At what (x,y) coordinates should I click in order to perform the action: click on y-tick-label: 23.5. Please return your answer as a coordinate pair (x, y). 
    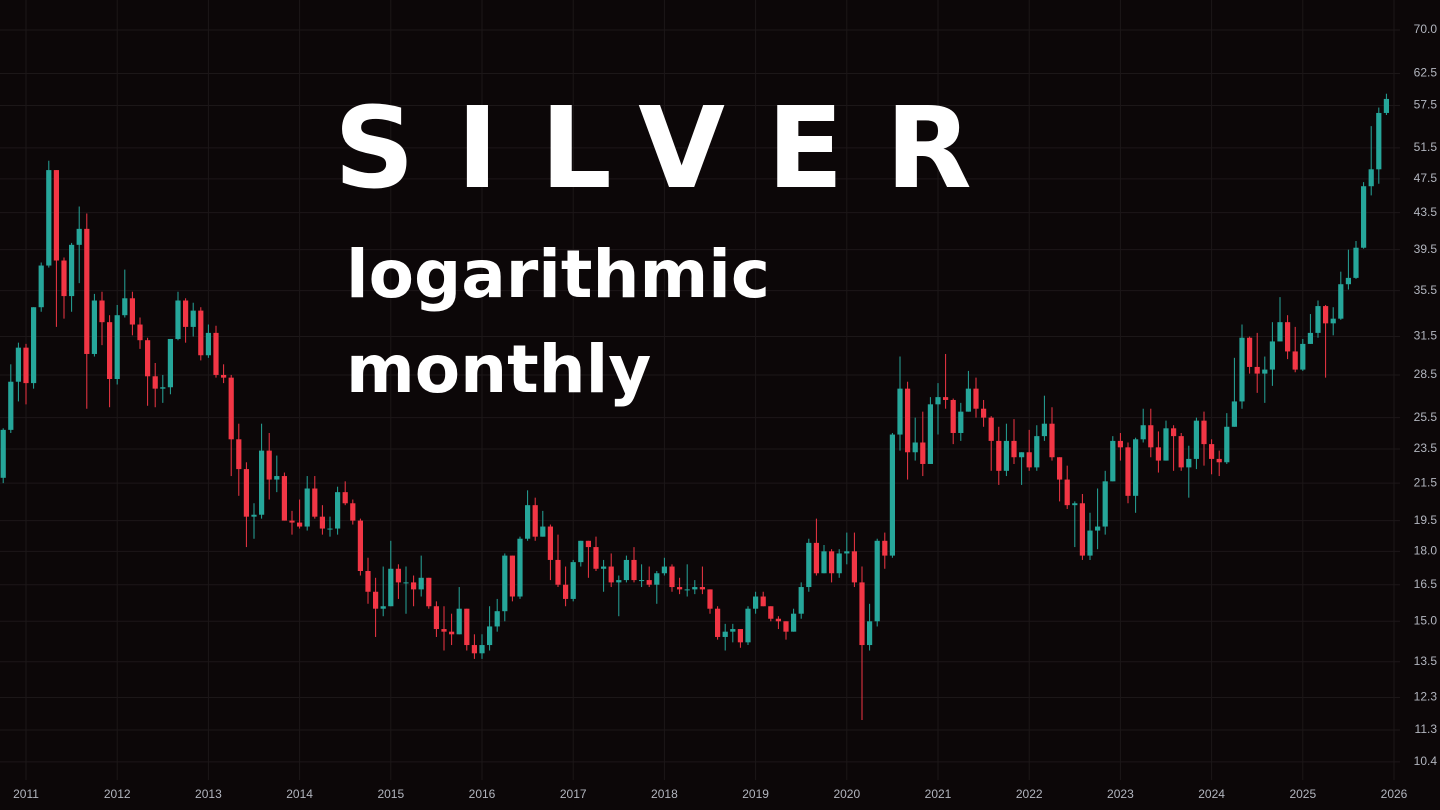
    Looking at the image, I should click on (1426, 448).